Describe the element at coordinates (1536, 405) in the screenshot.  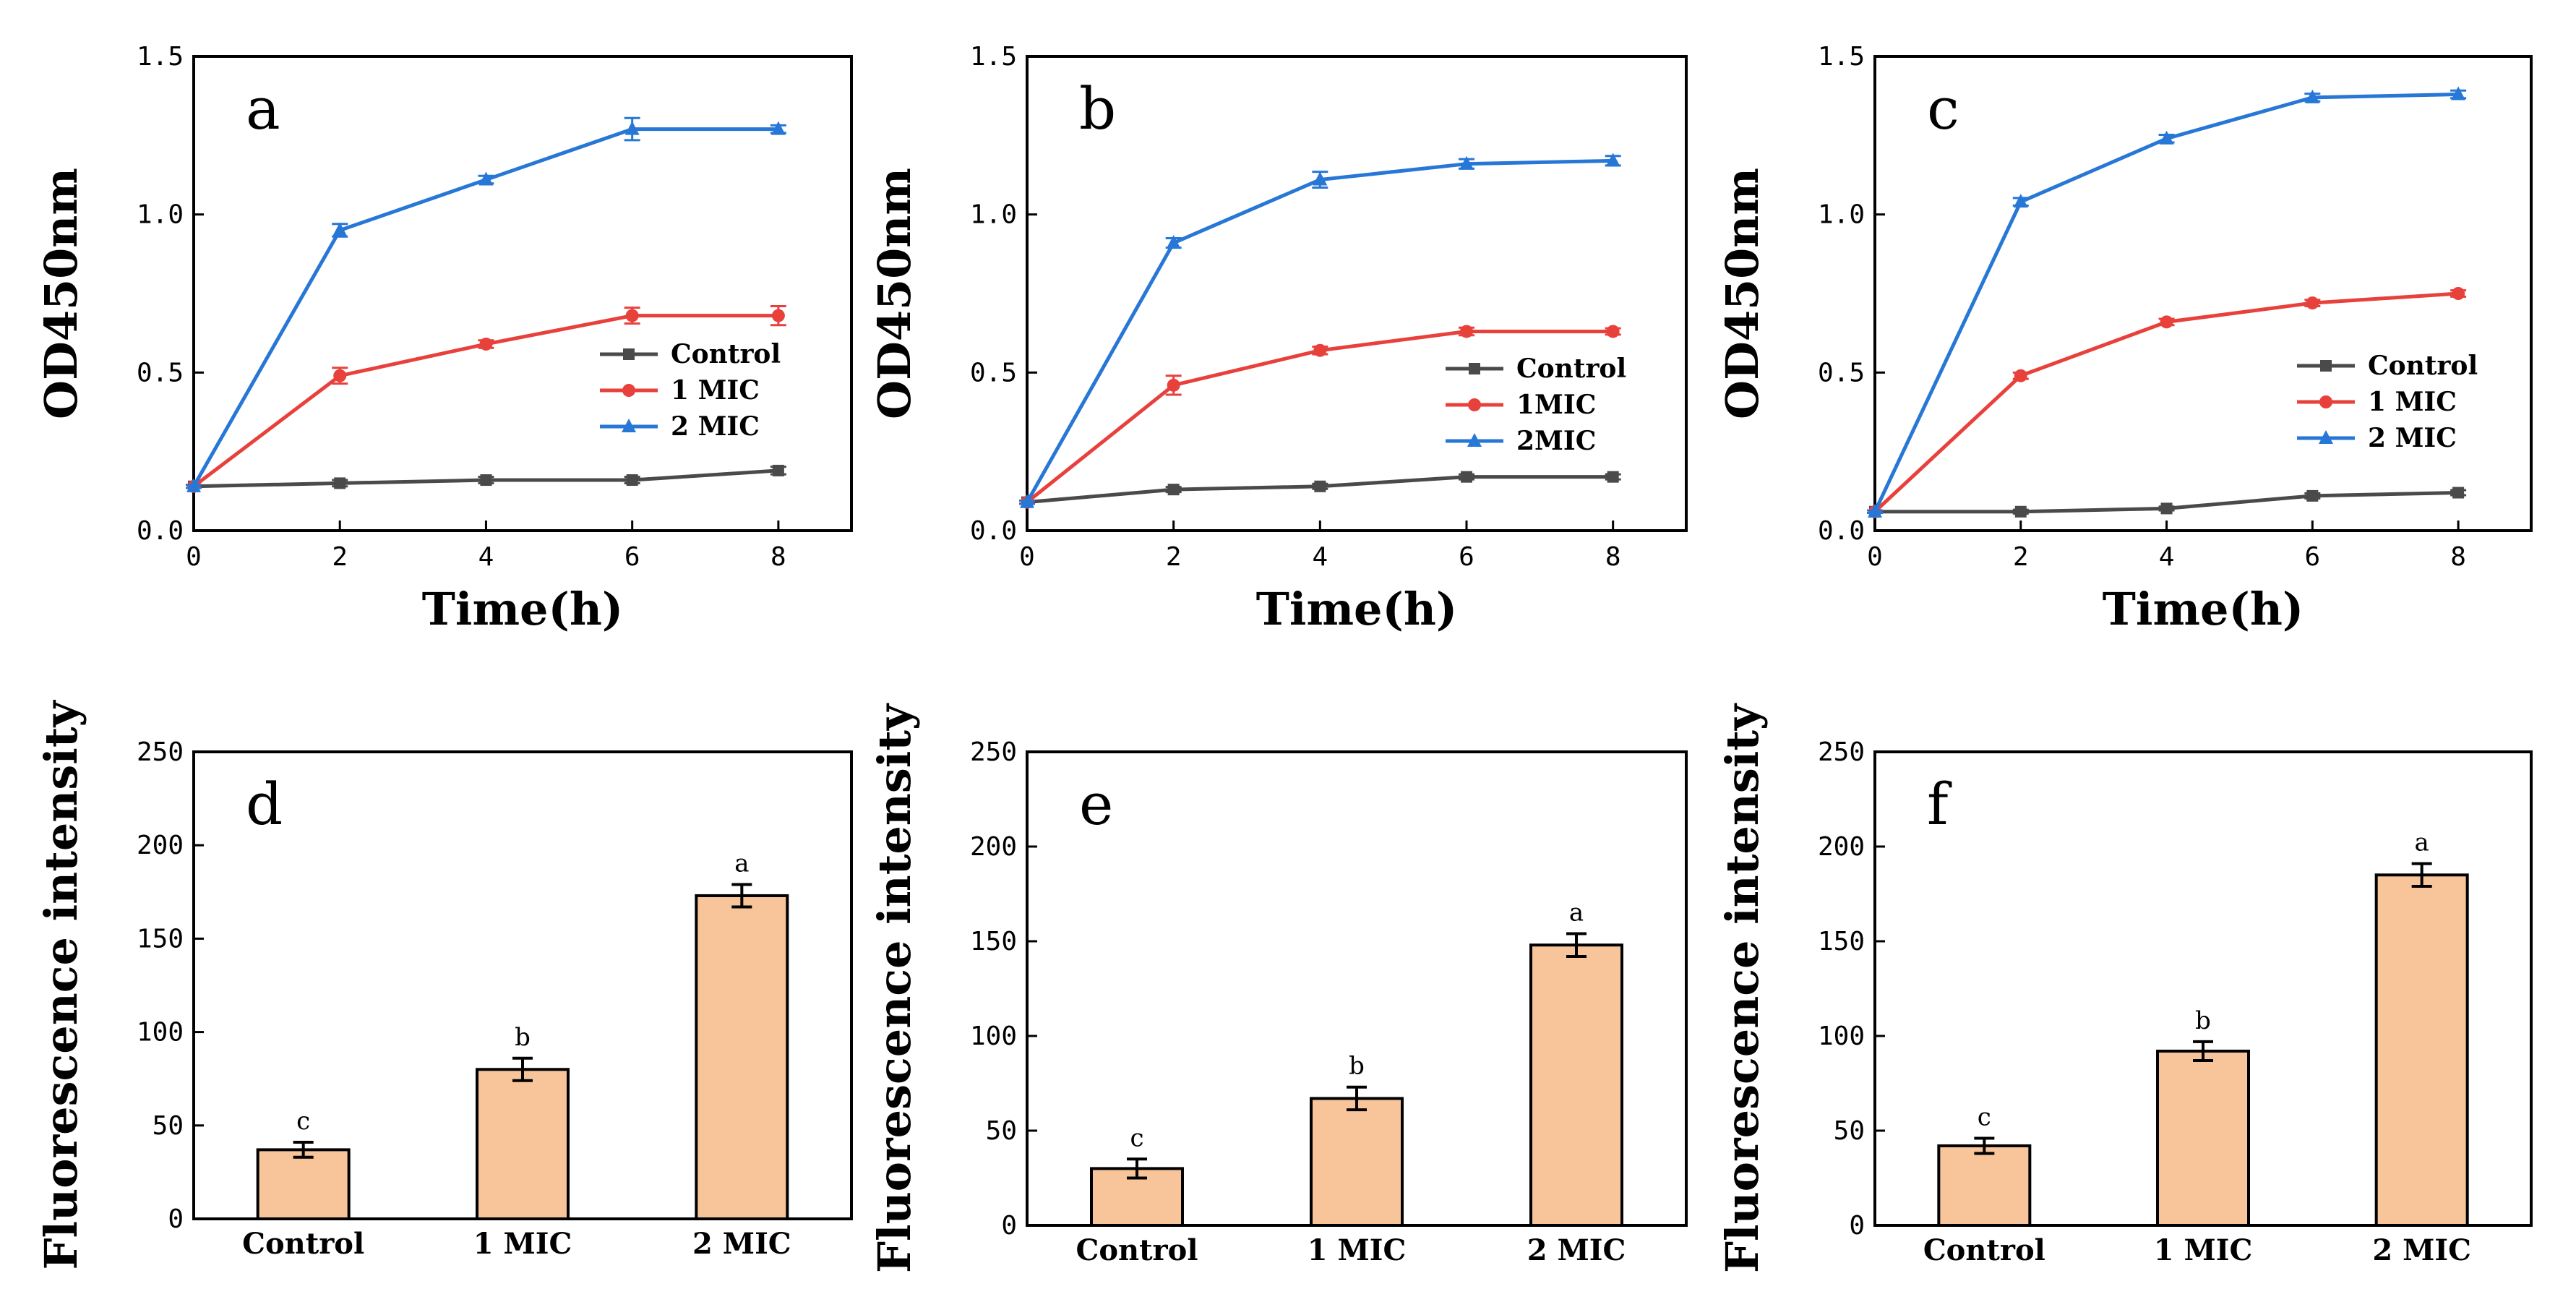
I see `legend: Control 1MIC 2MIC` at that location.